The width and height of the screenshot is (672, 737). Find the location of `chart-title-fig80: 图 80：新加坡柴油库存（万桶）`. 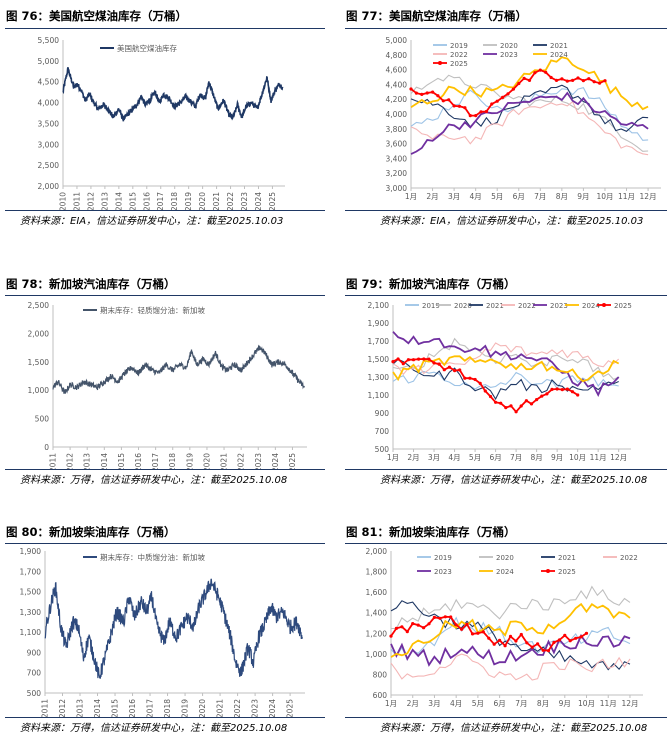

chart-title-fig80: 图 80：新加坡柴油库存（万桶） is located at coordinates (91, 532).